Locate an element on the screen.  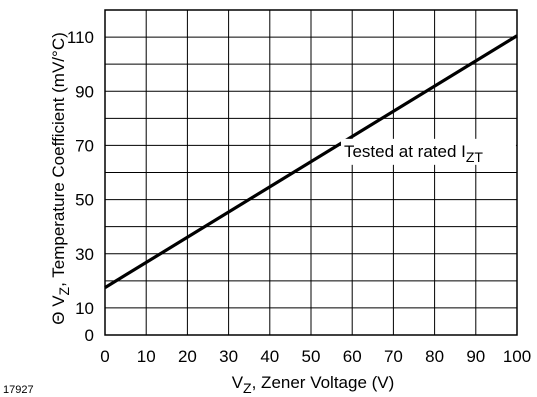
y-tick-label: 90 is located at coordinates (84, 91).